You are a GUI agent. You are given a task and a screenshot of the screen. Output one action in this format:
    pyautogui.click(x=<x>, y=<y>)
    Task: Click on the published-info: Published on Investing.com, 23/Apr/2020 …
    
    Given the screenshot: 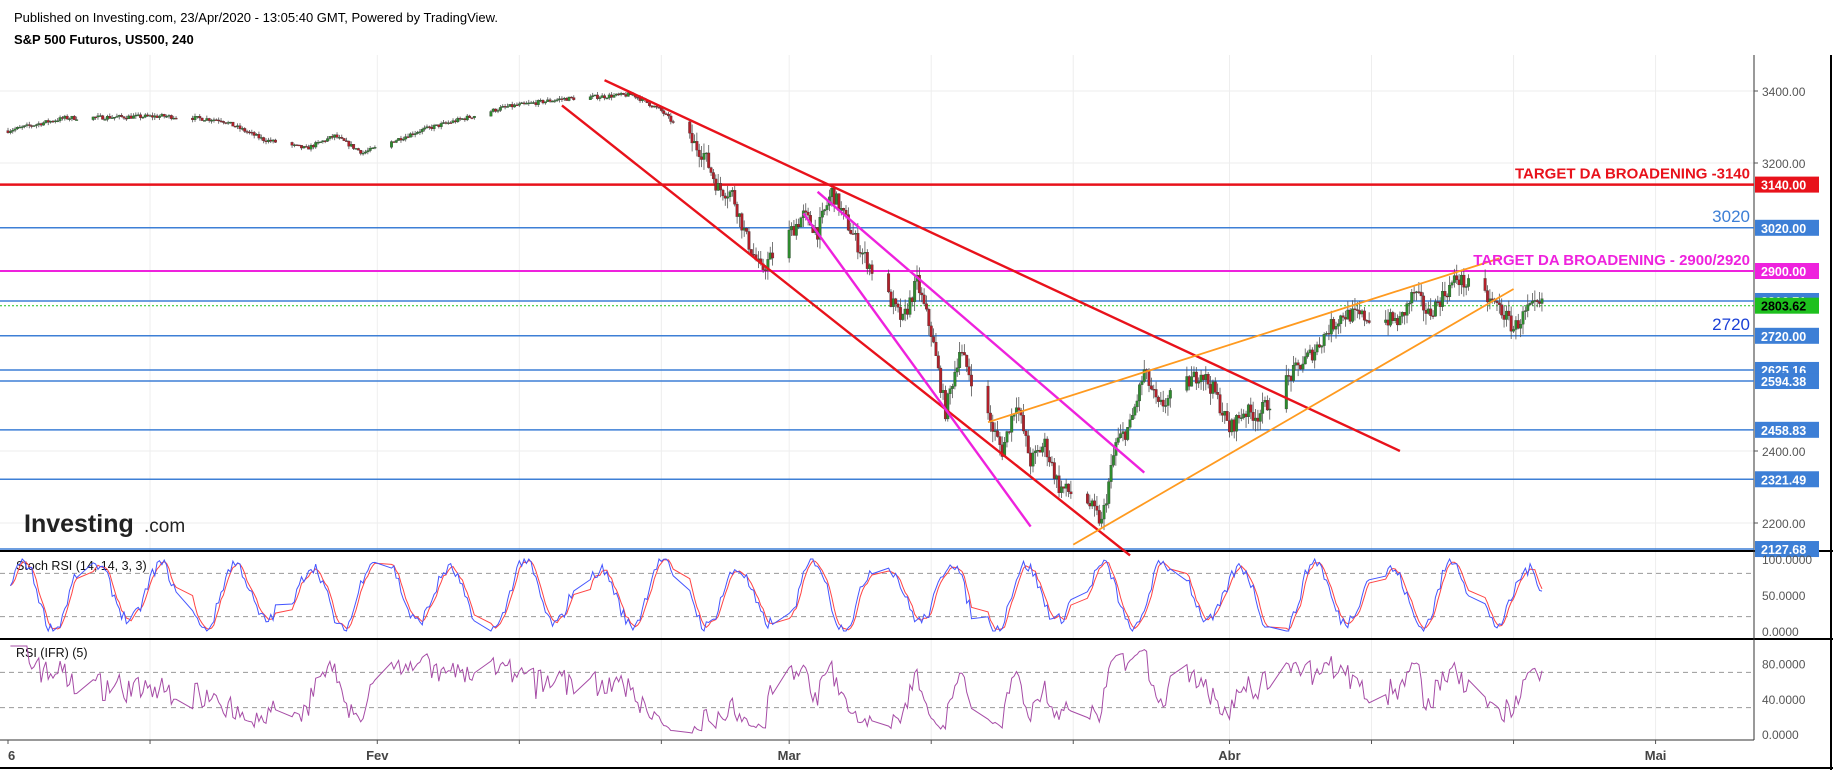 What is the action you would take?
    pyautogui.click(x=256, y=17)
    